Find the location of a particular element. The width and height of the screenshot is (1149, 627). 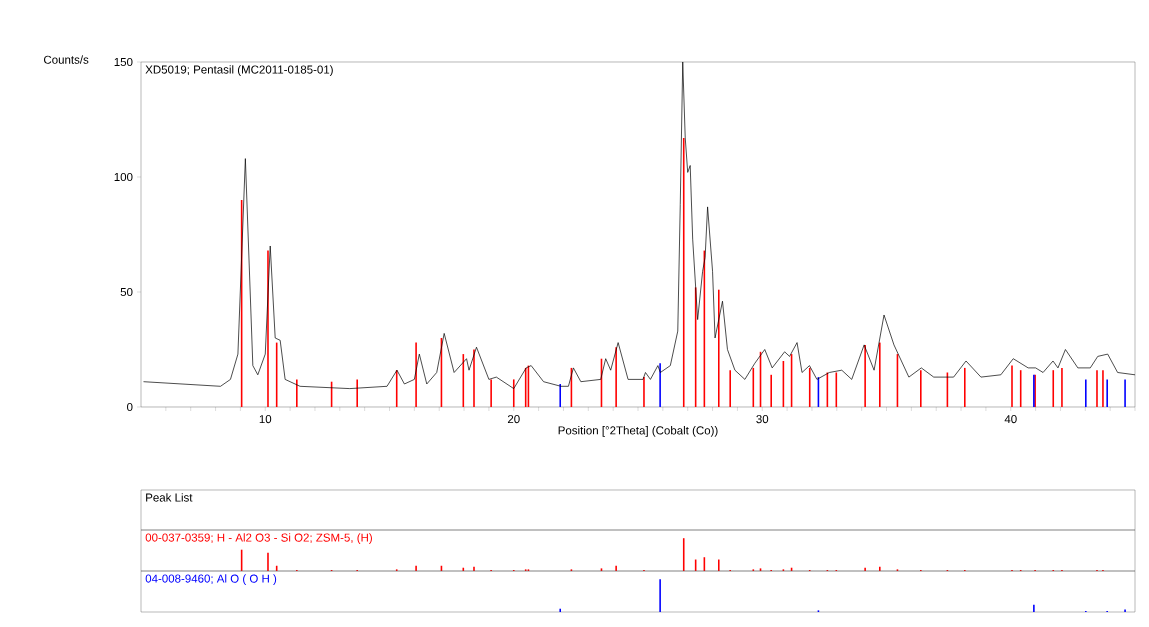

x-tick-label: 40 is located at coordinates (1010, 419).